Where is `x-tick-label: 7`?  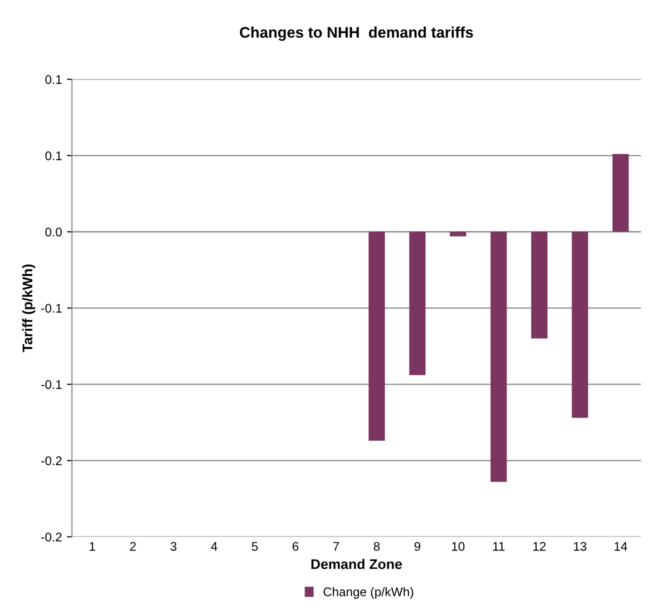 x-tick-label: 7 is located at coordinates (336, 546).